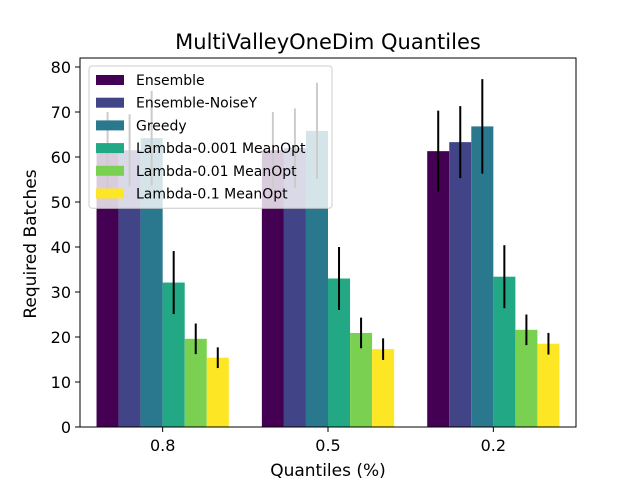  I want to click on y-tick-label: 10, so click(61, 382).